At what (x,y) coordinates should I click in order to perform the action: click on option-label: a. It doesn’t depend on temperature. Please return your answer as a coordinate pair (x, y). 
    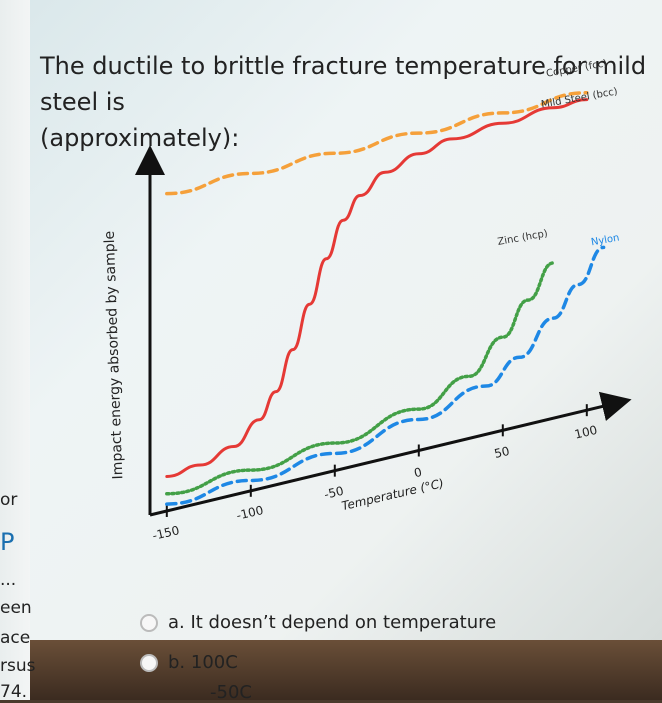
    Looking at the image, I should click on (332, 622).